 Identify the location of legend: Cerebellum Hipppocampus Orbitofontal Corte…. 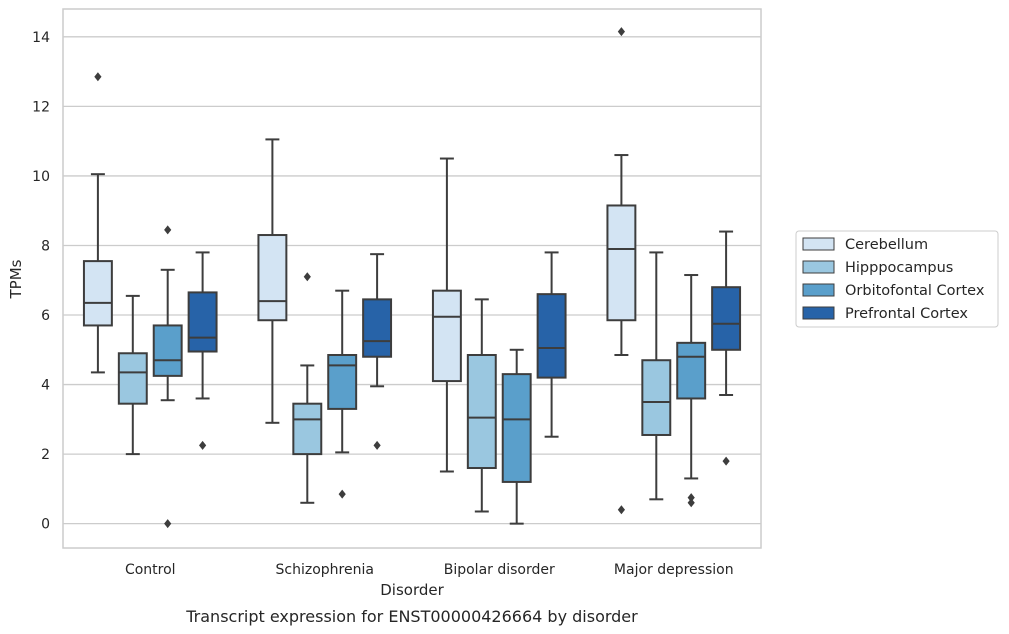
(897, 279).